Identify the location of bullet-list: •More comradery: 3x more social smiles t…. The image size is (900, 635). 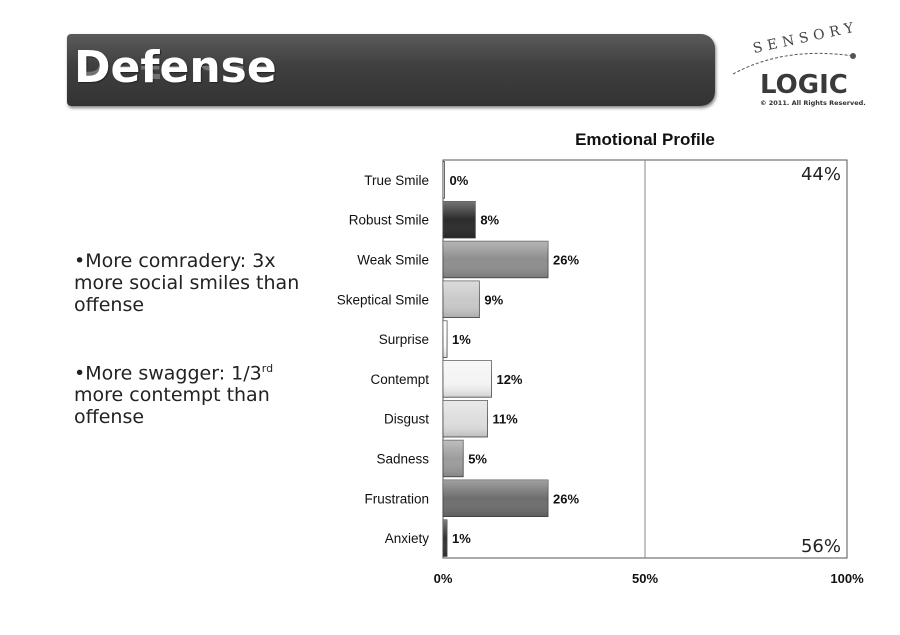
(199, 360).